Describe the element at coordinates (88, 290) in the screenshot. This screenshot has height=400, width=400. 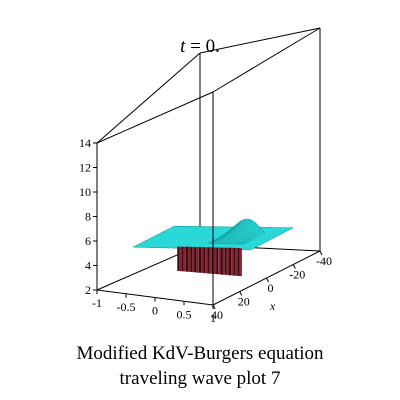
I see `z-tick-label: 2` at that location.